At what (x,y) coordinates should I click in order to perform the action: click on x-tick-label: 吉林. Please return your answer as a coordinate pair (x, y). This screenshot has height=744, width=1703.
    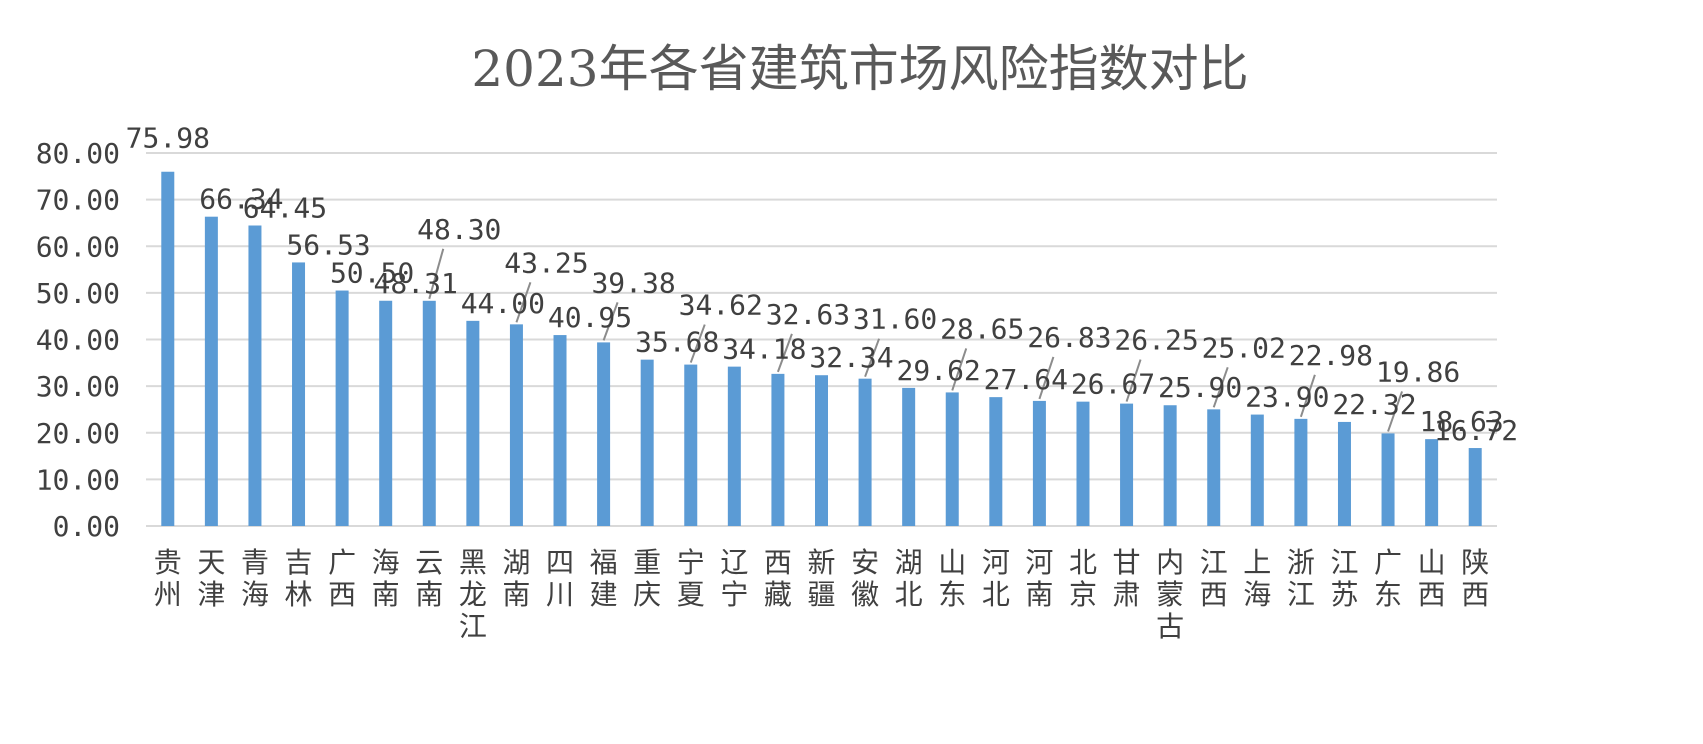
    Looking at the image, I should click on (299, 578).